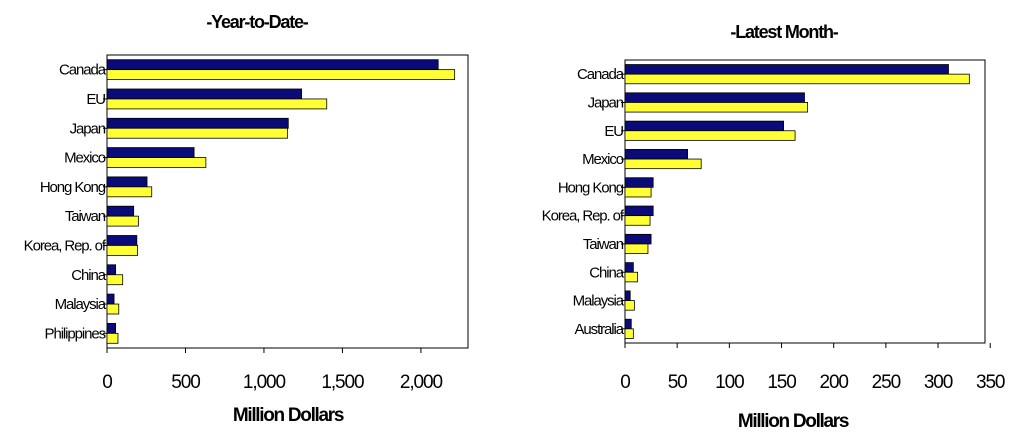 This screenshot has height=436, width=1013. I want to click on x-tick-label: 200, so click(833, 382).